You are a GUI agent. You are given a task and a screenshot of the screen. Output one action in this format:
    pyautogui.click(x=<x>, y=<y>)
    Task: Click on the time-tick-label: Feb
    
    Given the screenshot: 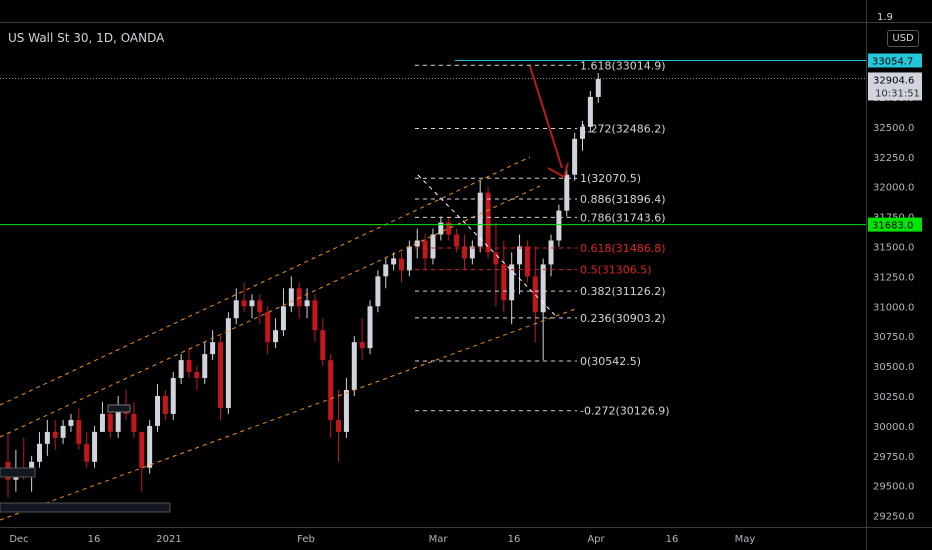 What is the action you would take?
    pyautogui.click(x=306, y=539)
    